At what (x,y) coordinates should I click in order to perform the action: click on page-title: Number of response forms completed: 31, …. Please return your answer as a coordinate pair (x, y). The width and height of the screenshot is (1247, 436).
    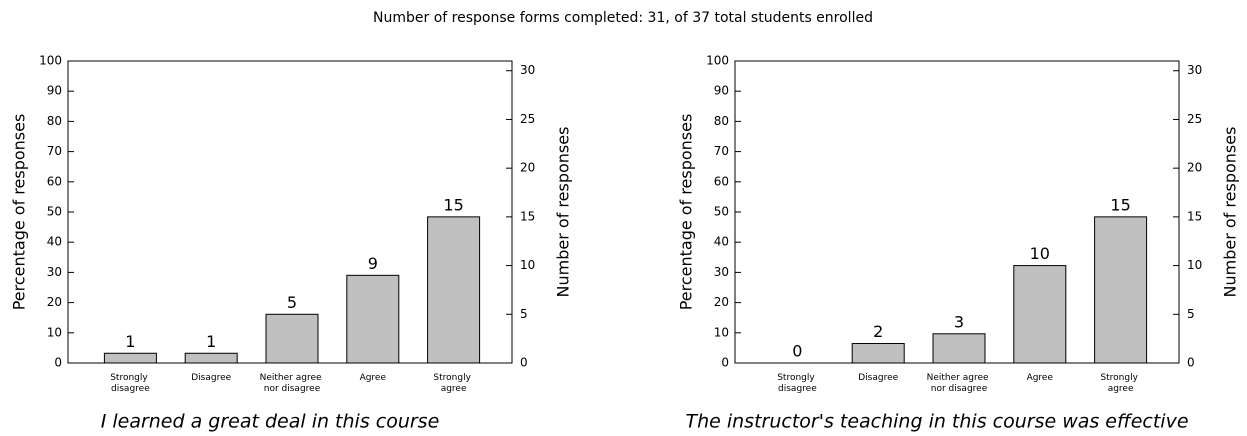
    Looking at the image, I should click on (623, 18).